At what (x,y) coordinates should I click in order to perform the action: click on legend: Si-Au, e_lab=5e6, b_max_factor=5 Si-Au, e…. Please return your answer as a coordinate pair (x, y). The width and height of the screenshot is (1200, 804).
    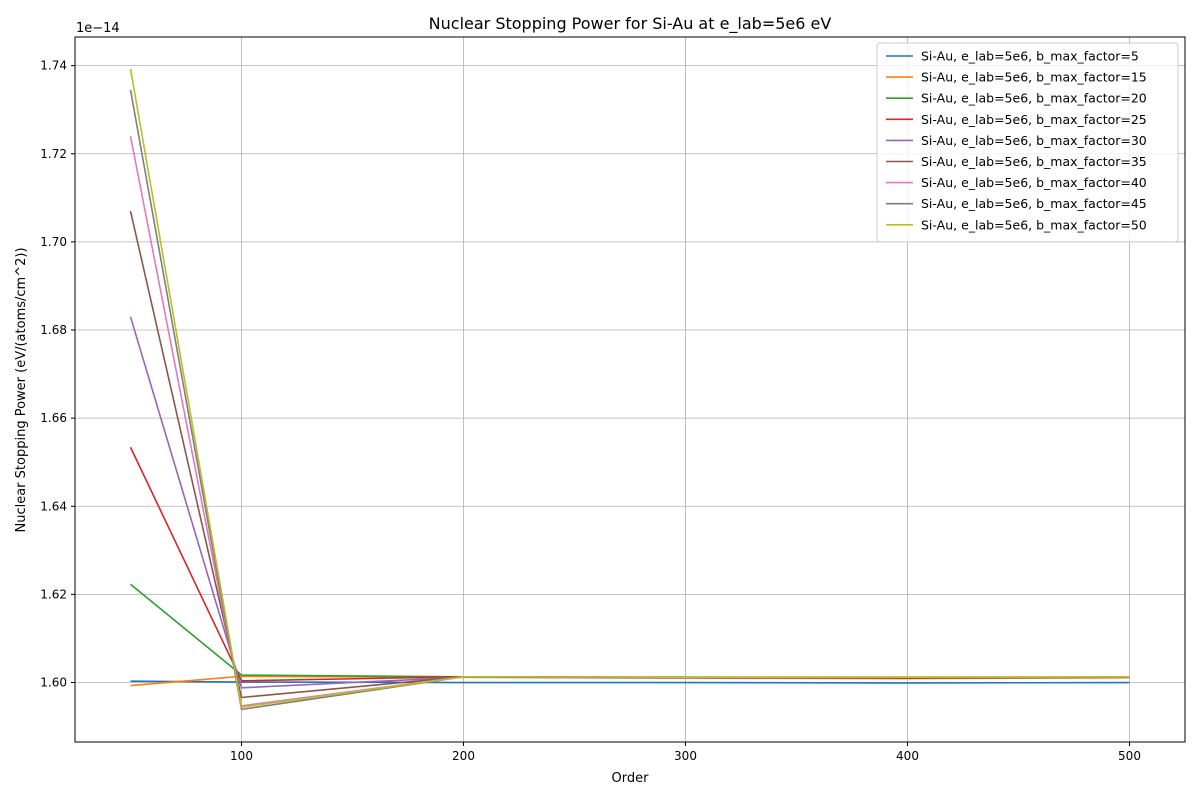
    Looking at the image, I should click on (1027, 142).